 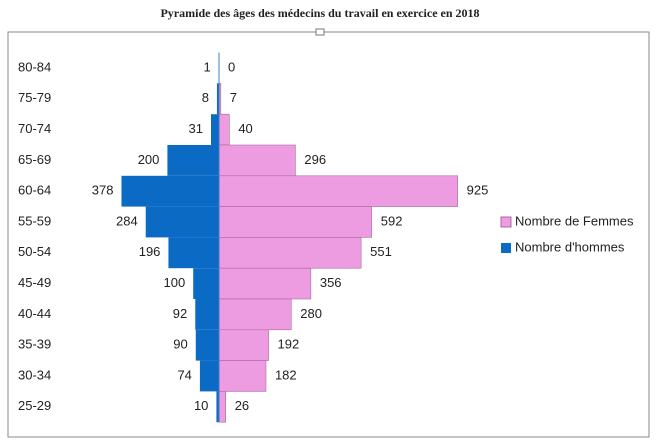 What do you see at coordinates (180, 313) in the screenshot?
I see `data-label: 92` at bounding box center [180, 313].